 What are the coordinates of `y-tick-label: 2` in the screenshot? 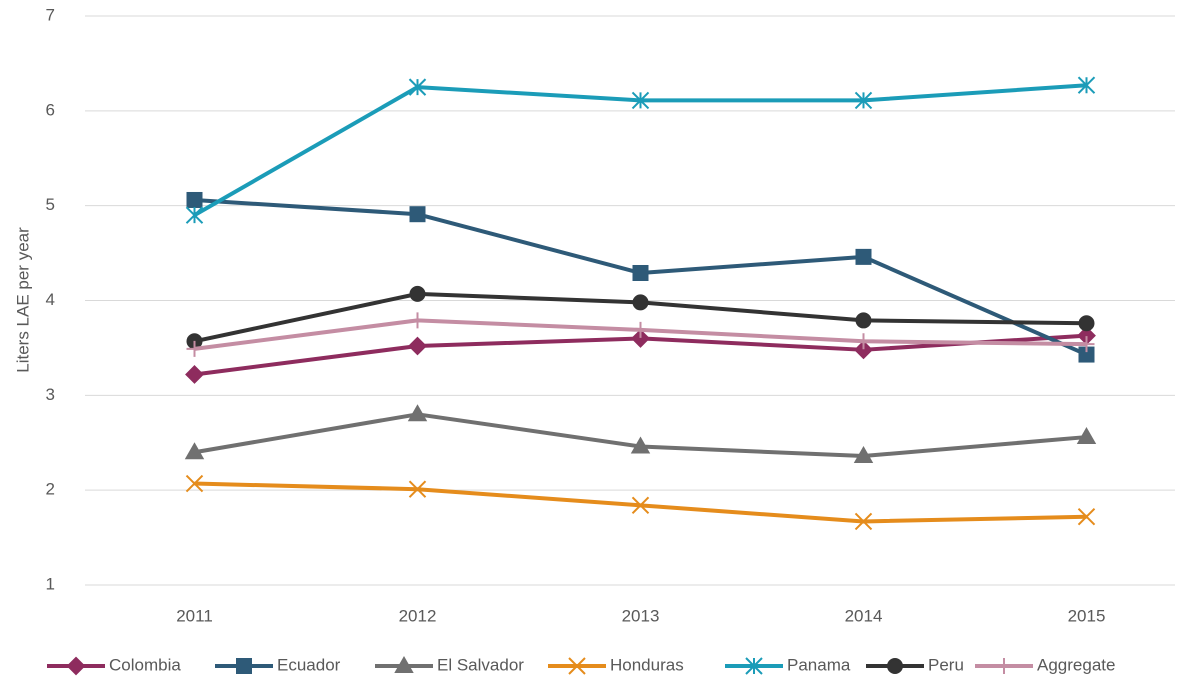 It's located at (50, 489).